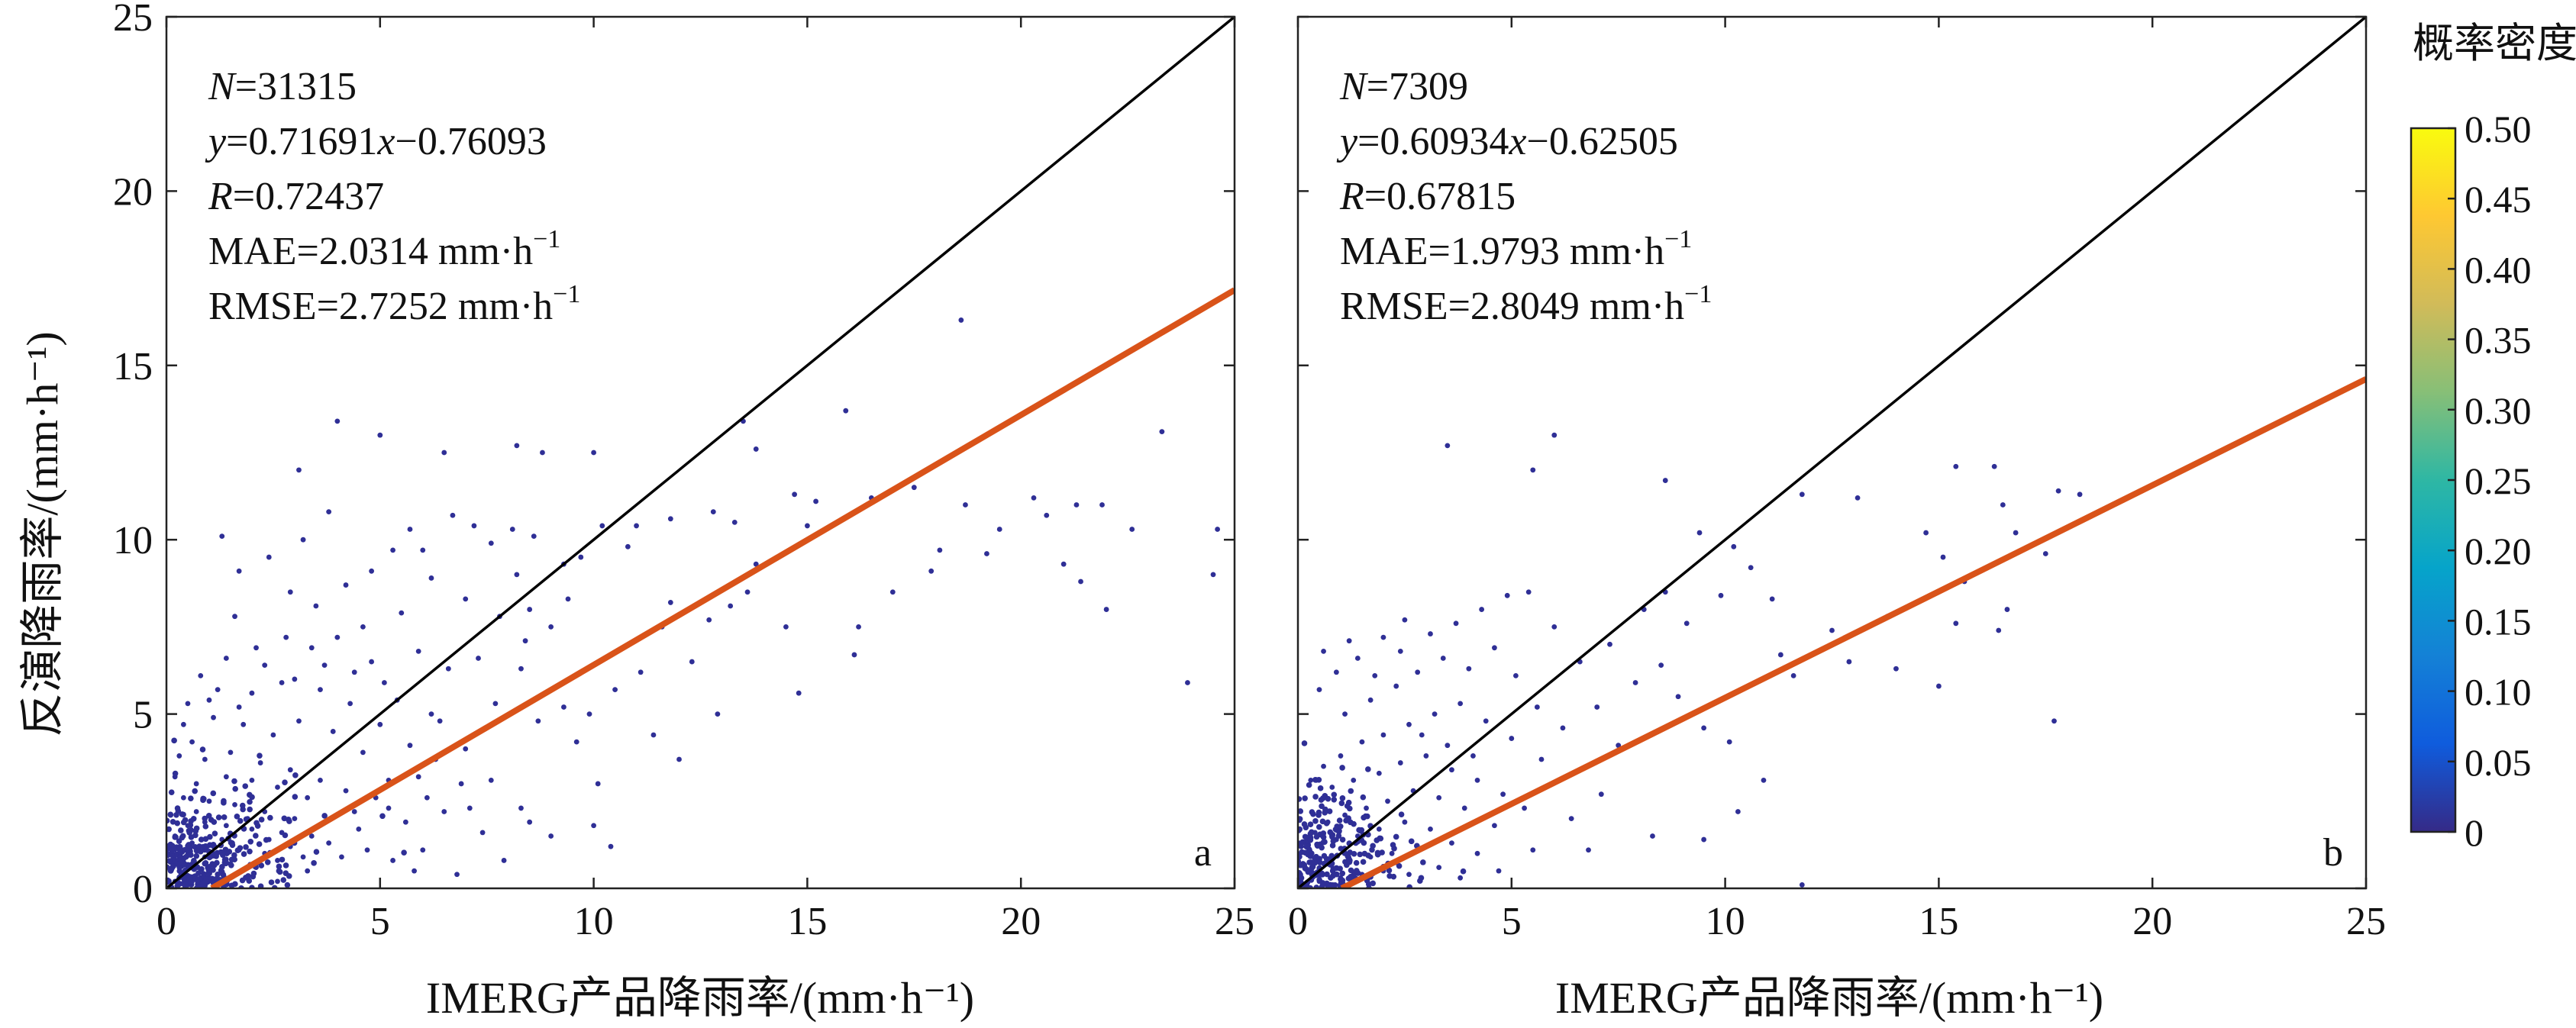 The height and width of the screenshot is (1028, 2576). What do you see at coordinates (1938, 921) in the screenshot?
I see `x-tick-label: 15` at bounding box center [1938, 921].